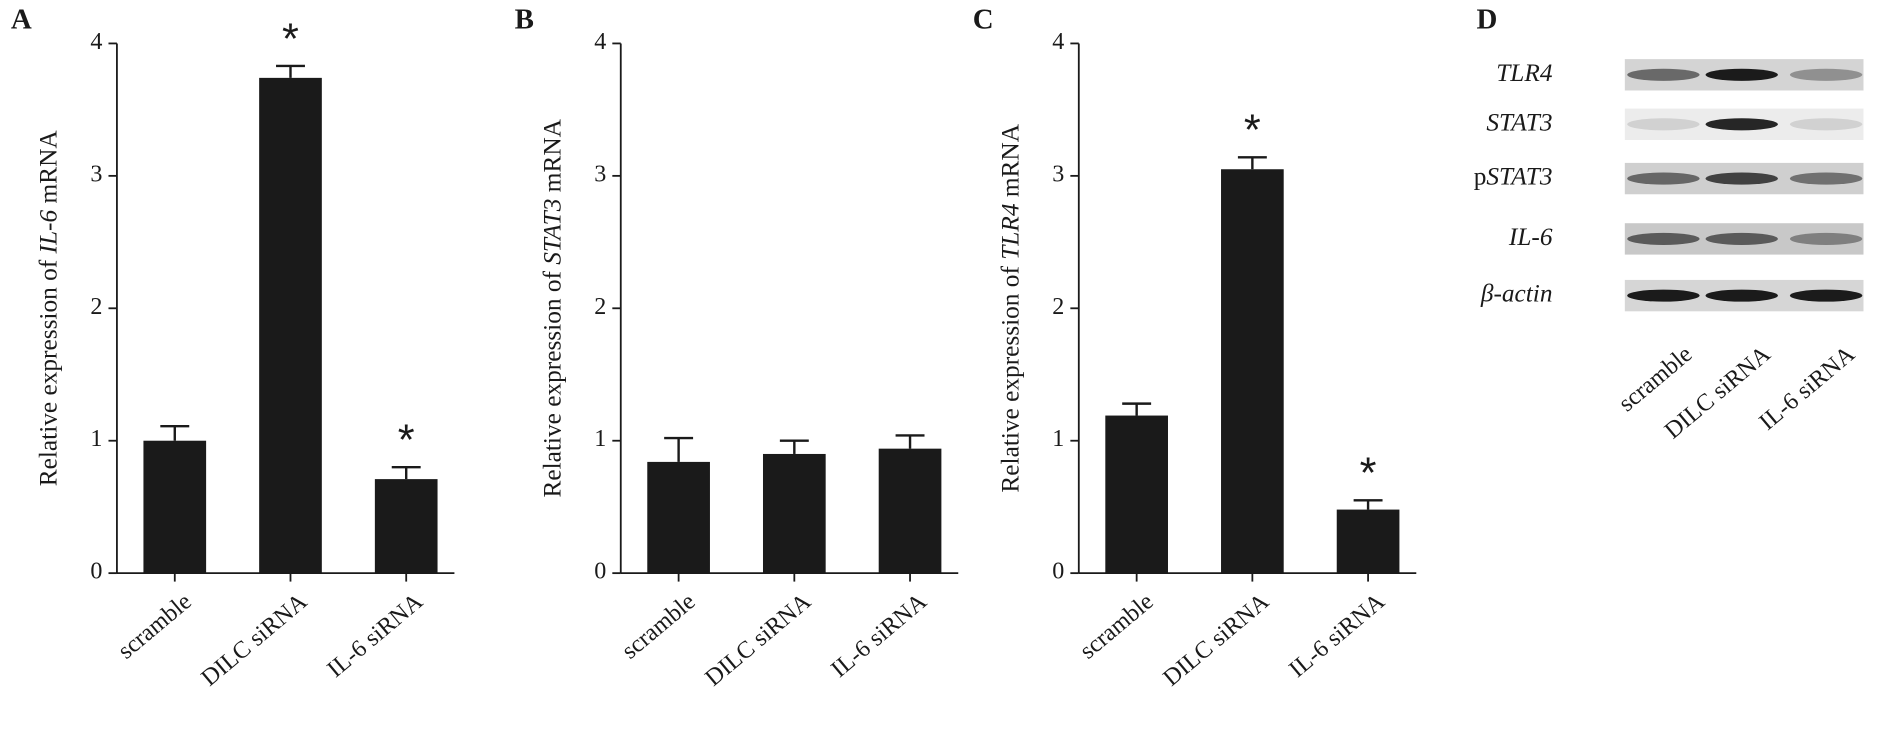 Image resolution: width=1890 pixels, height=730 pixels. Describe the element at coordinates (48, 231) in the screenshot. I see `y-label-gene: IL-6` at that location.